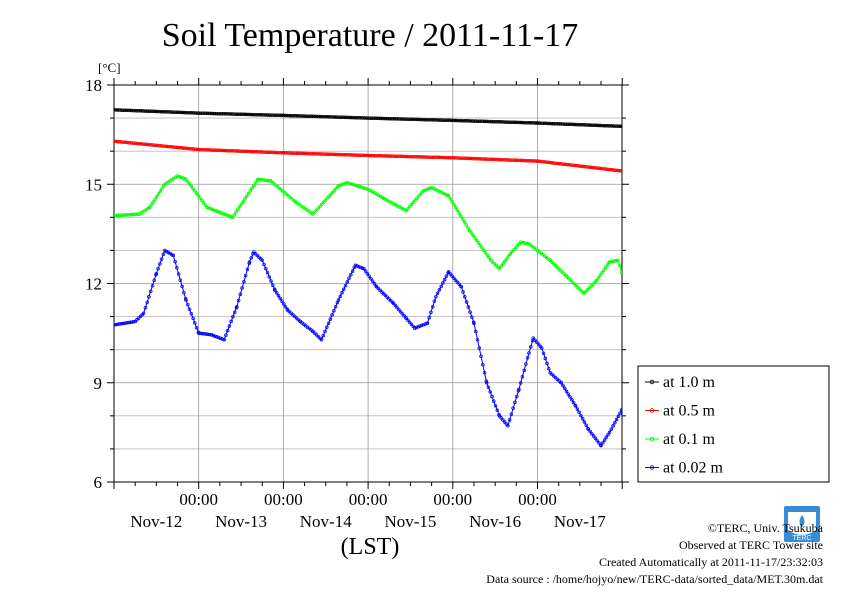 The width and height of the screenshot is (842, 595). I want to click on x-day-label: Nov-12, so click(156, 521).